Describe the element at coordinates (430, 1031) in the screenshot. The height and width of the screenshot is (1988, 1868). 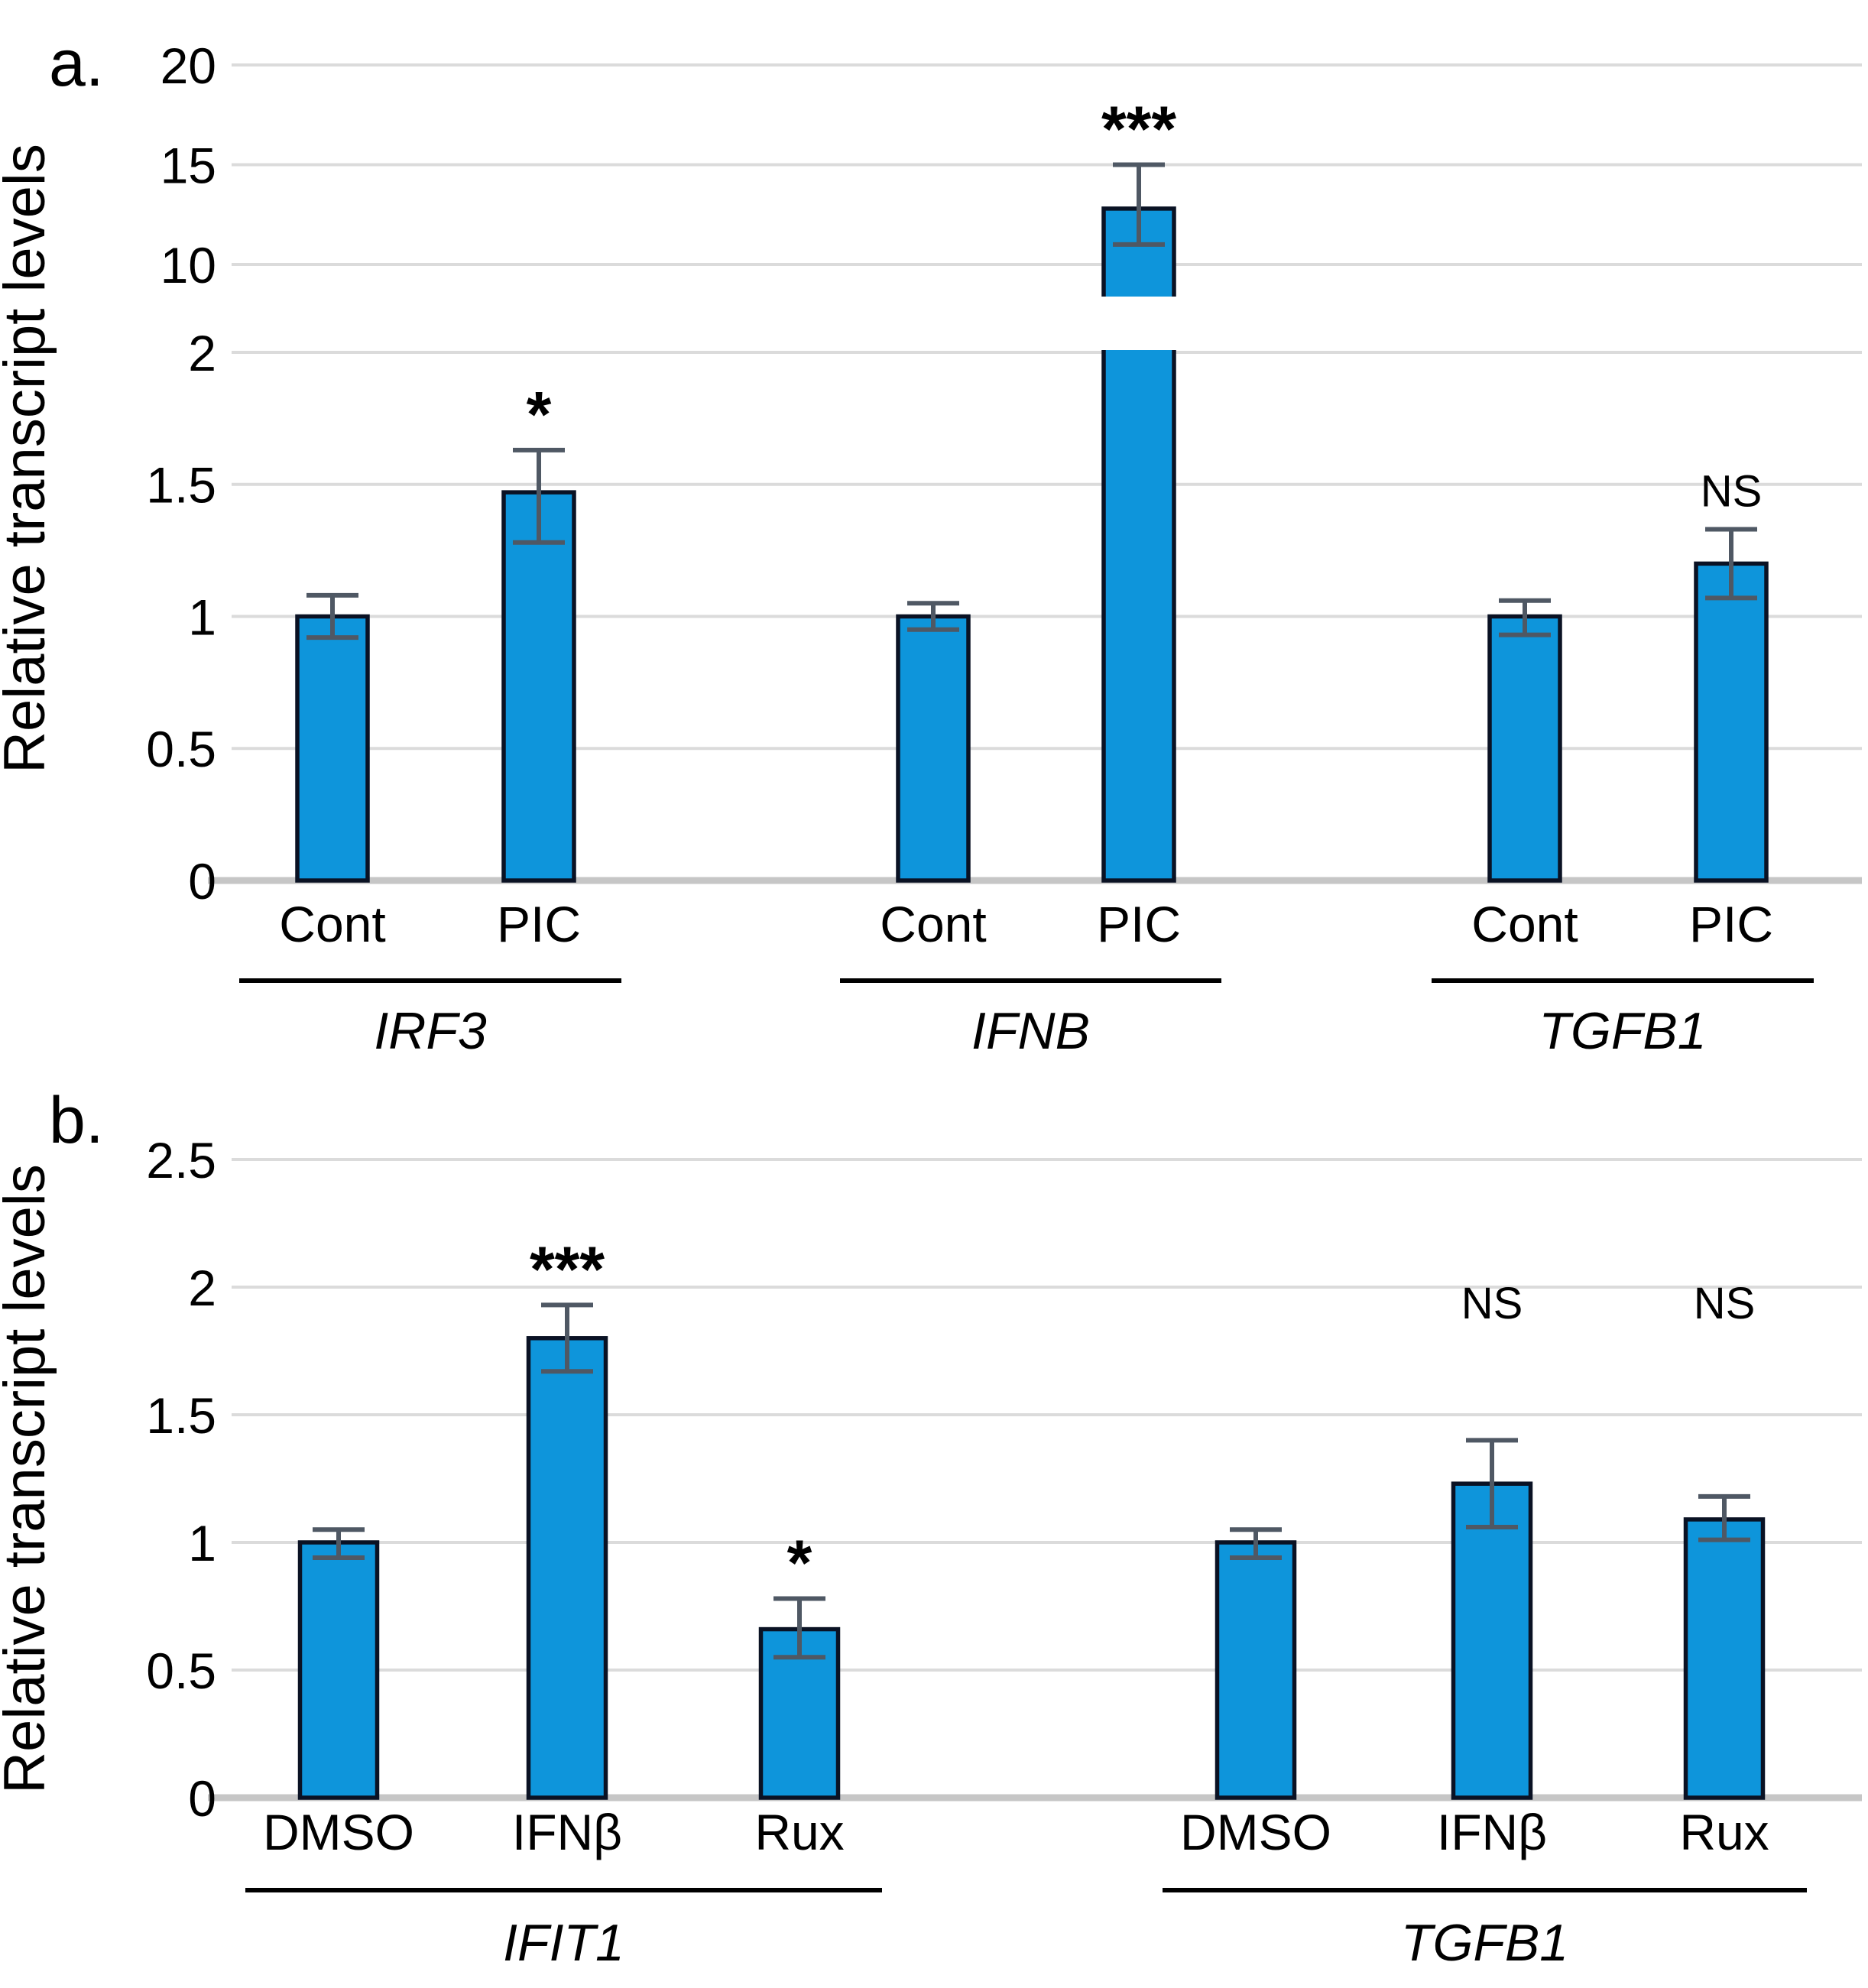
I see `gene-label: IRF3` at that location.